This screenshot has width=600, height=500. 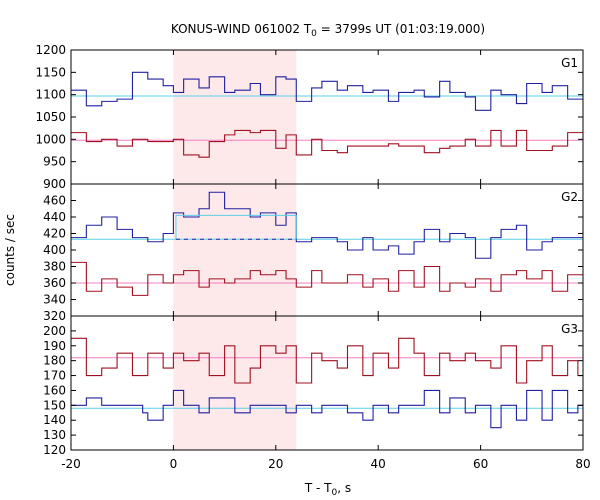 What do you see at coordinates (582, 464) in the screenshot?
I see `x-tick-label: 80` at bounding box center [582, 464].